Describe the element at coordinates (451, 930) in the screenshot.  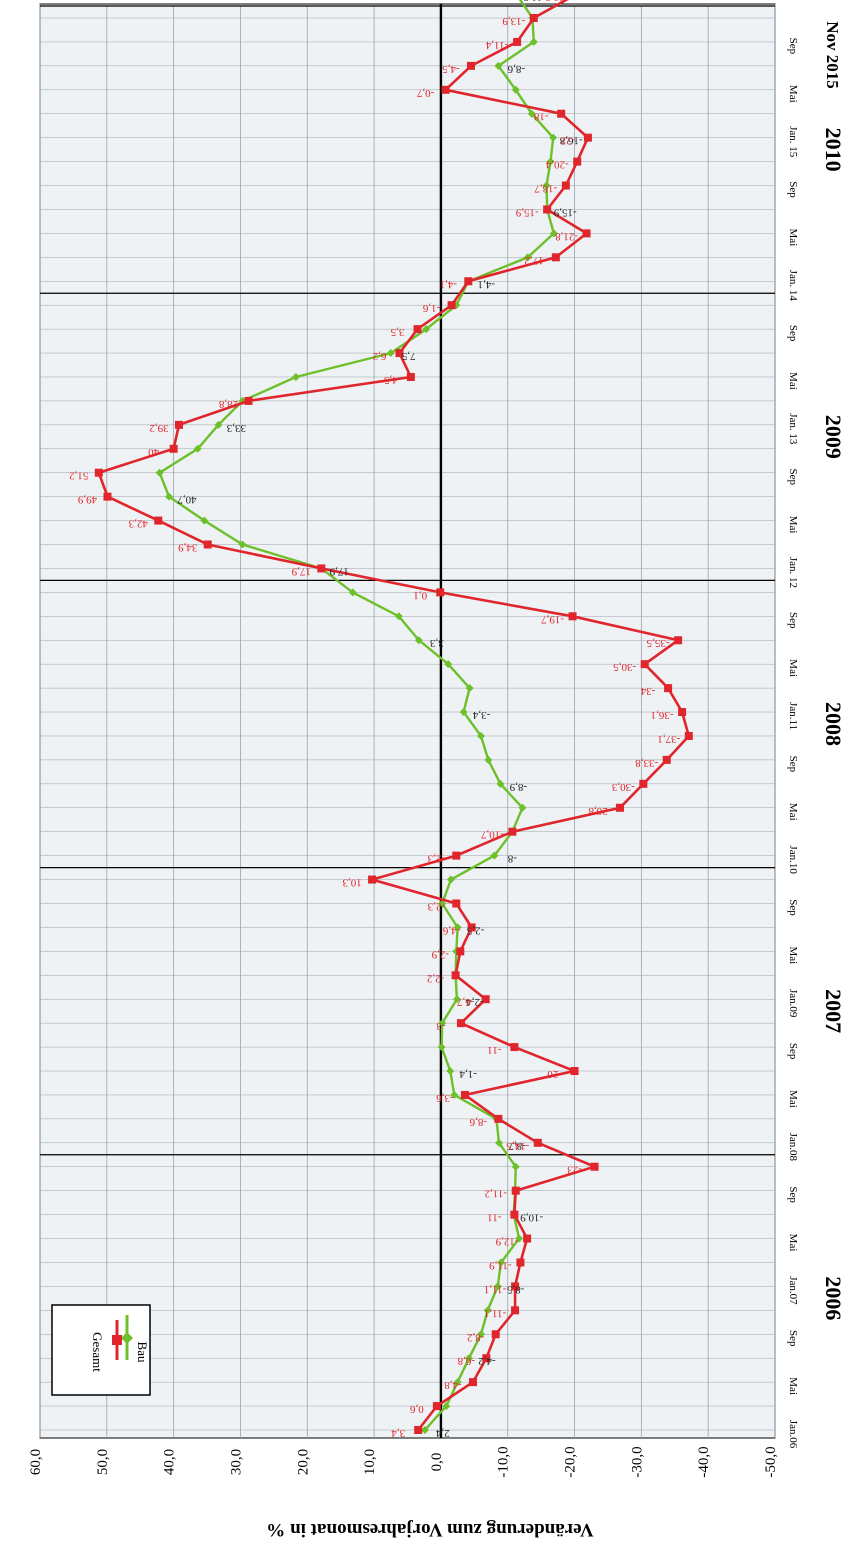
I see `bau-value-label: -4,6` at that location.